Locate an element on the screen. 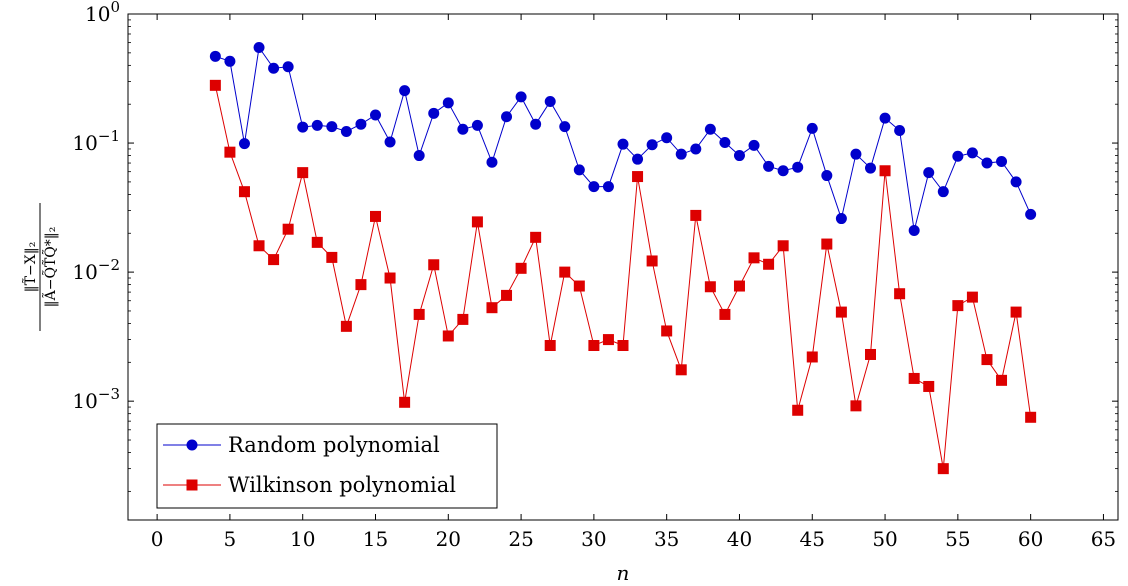 This screenshot has width=1128, height=586. x-tick-label: 60 is located at coordinates (1030, 539).